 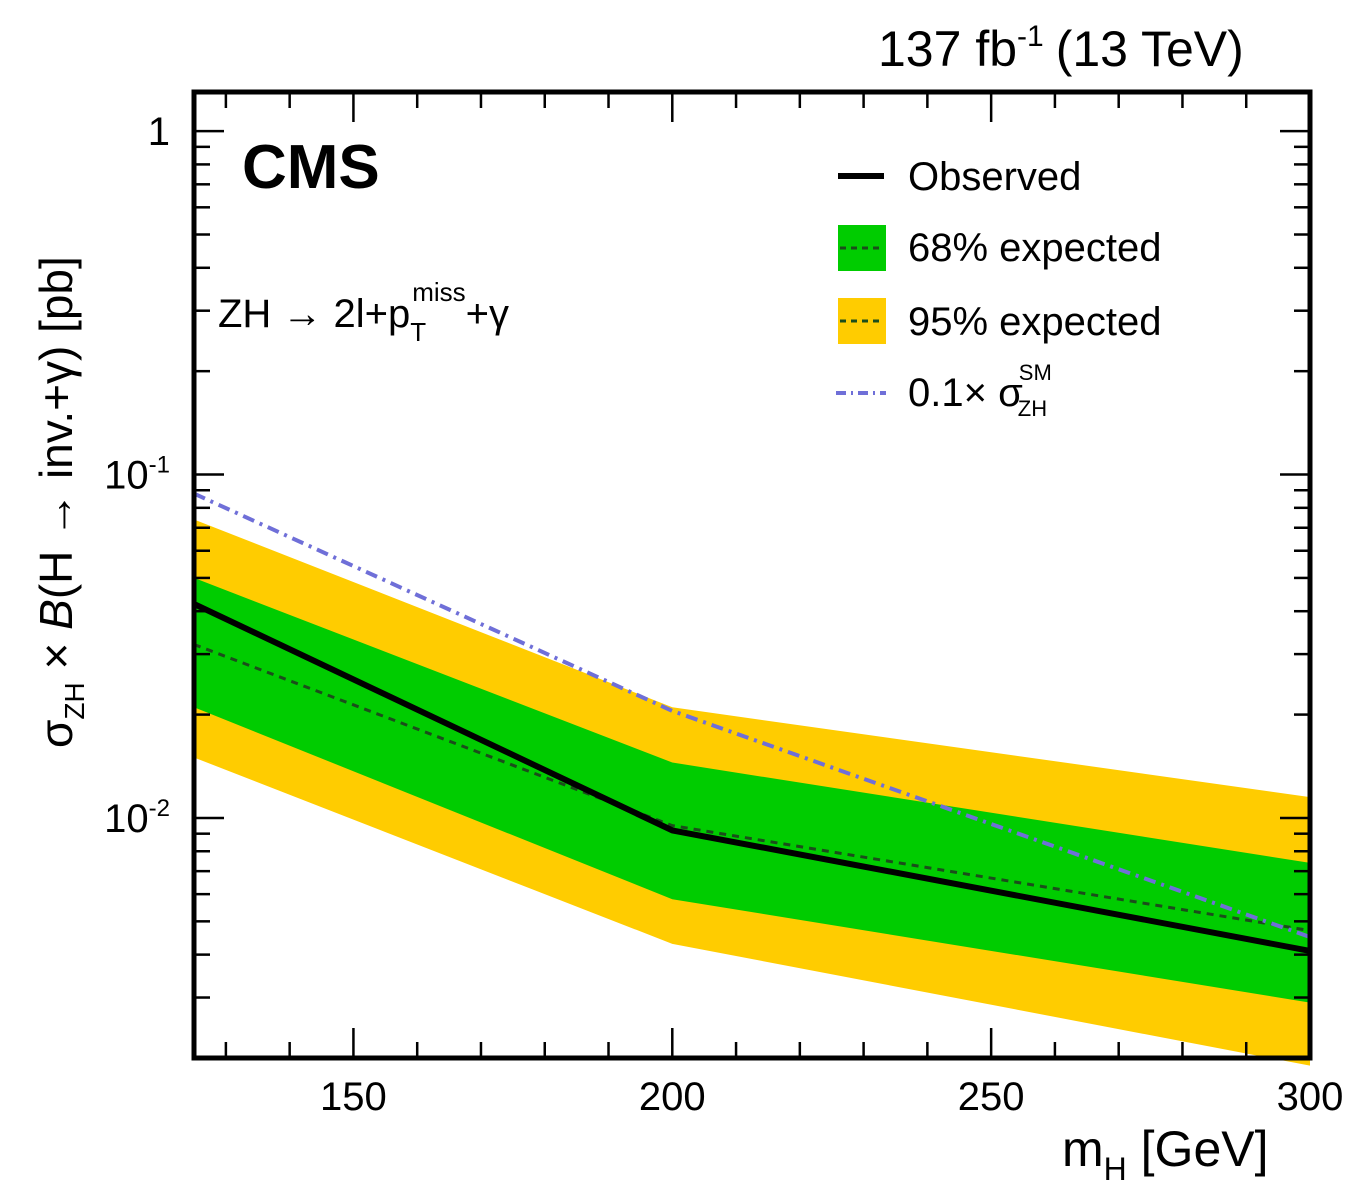 What do you see at coordinates (311, 167) in the screenshot?
I see `experiment-label: CMS` at bounding box center [311, 167].